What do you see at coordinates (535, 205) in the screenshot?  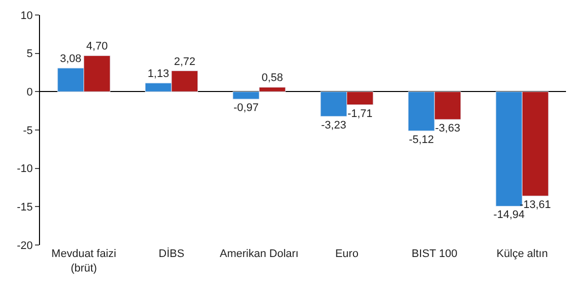 I see `data-label: -13,61` at bounding box center [535, 205].